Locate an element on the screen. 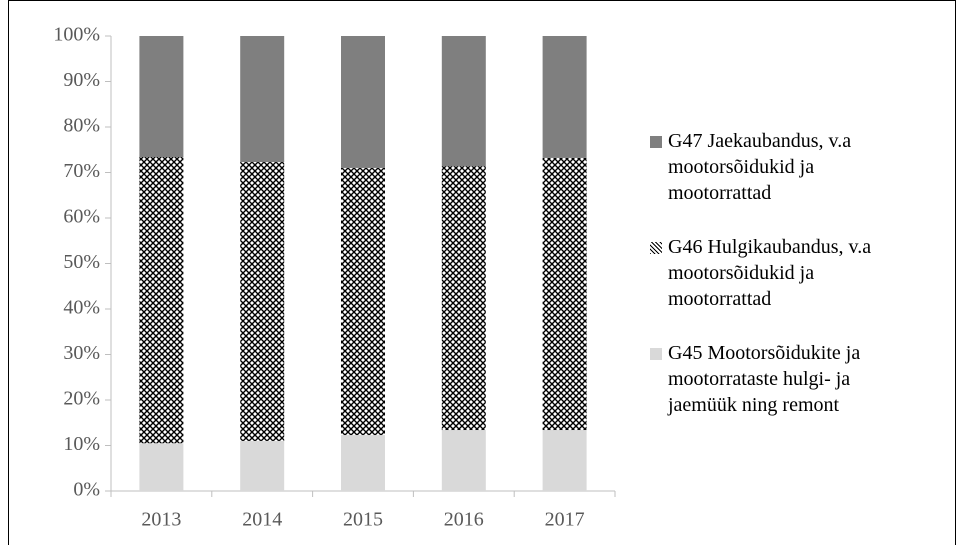 The height and width of the screenshot is (545, 956). y-tick-label: 100% is located at coordinates (76, 35).